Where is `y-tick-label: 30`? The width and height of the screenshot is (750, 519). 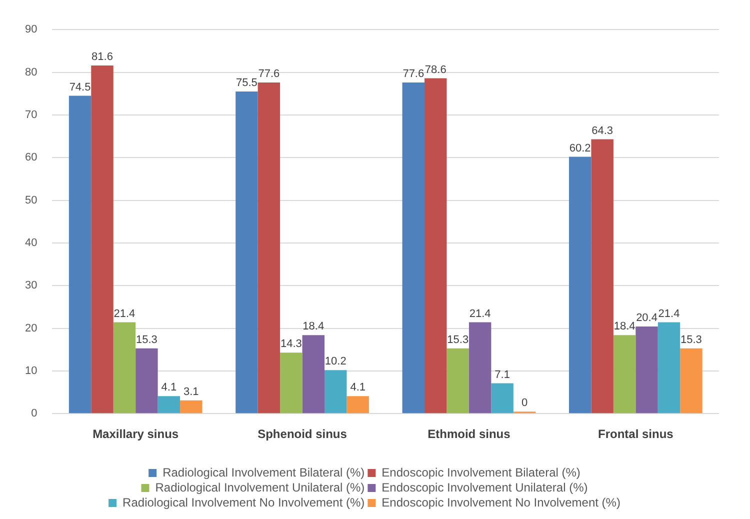 y-tick-label: 30 is located at coordinates (31, 286).